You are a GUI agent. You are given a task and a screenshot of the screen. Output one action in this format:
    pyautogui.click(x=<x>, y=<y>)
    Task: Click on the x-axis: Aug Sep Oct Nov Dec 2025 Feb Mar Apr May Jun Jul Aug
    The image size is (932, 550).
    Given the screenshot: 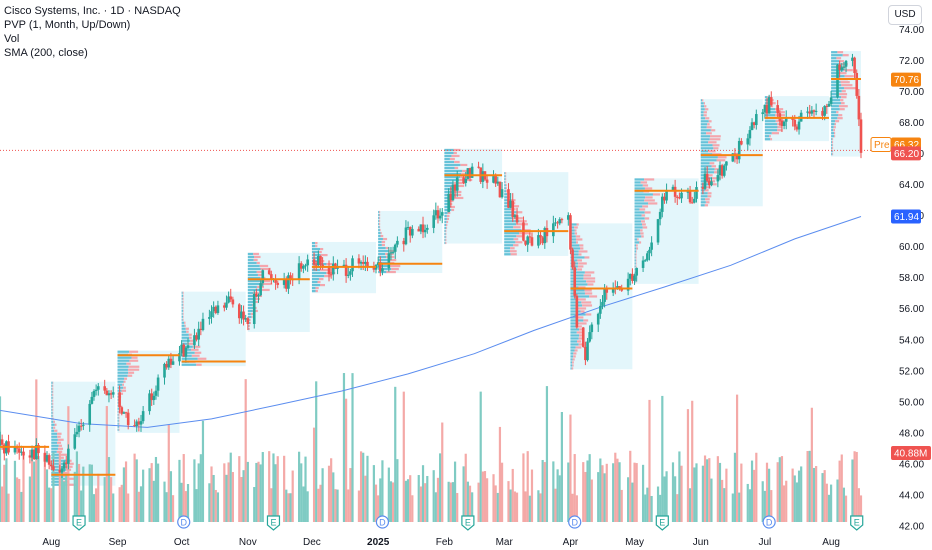 What is the action you would take?
    pyautogui.click(x=441, y=542)
    